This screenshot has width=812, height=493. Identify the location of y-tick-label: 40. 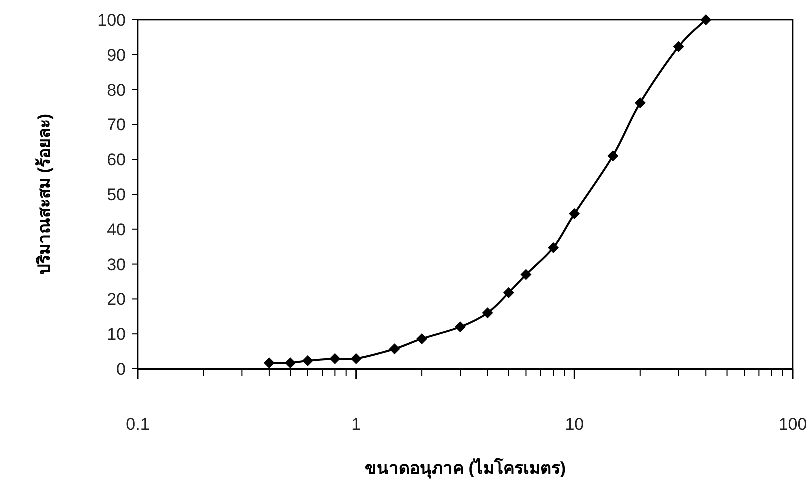
(116, 230).